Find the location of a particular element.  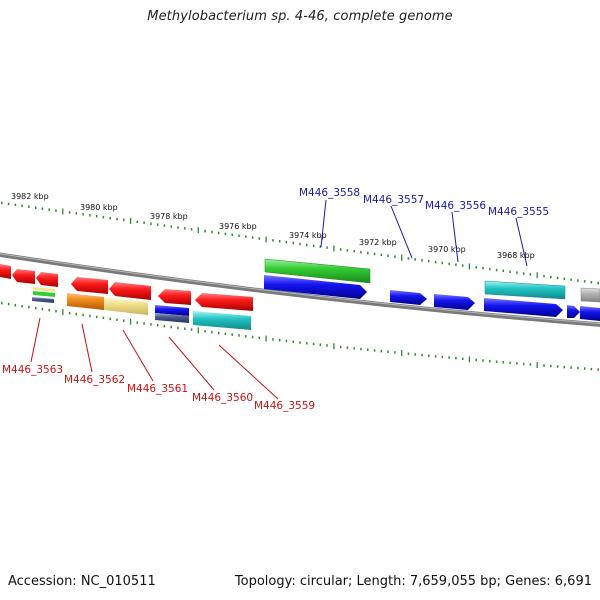

gene-blue-small is located at coordinates (573, 311).